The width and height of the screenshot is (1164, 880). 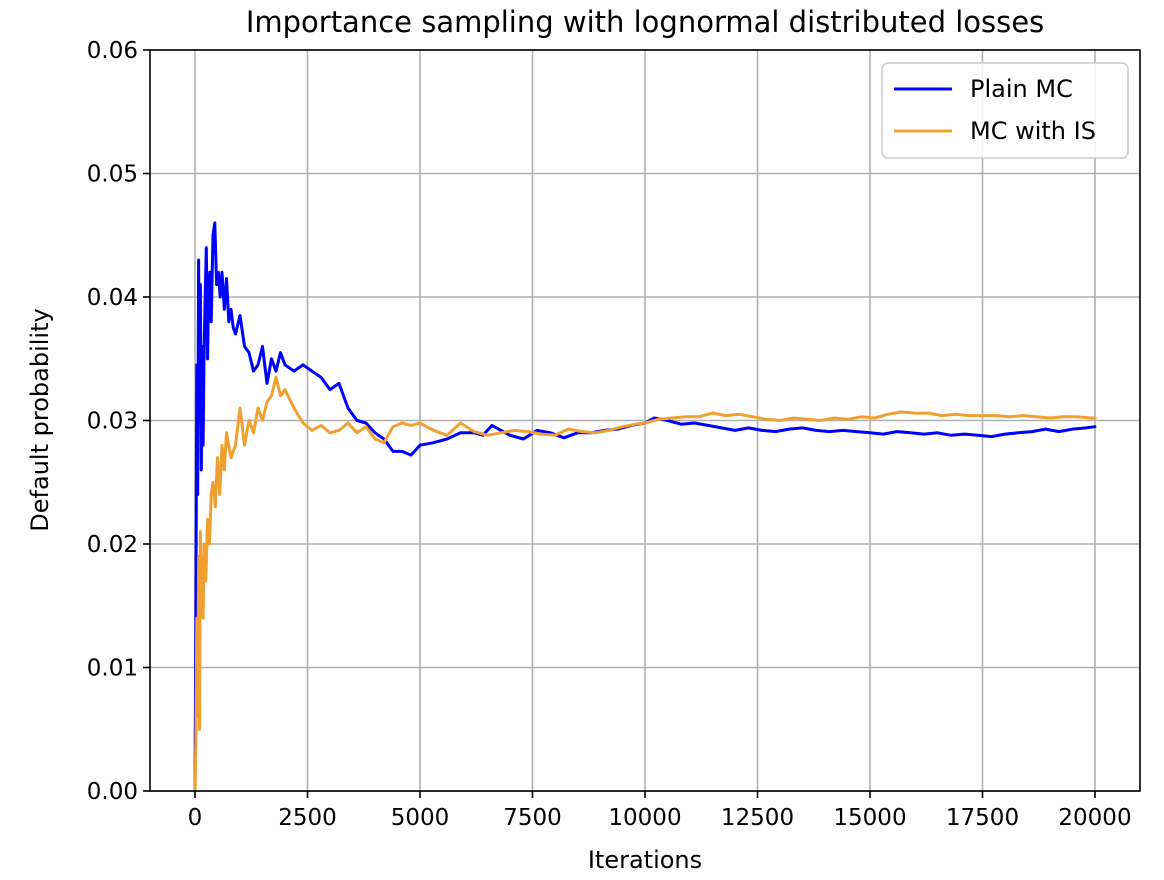 What do you see at coordinates (112, 669) in the screenshot?
I see `y-tick-label: 0.01` at bounding box center [112, 669].